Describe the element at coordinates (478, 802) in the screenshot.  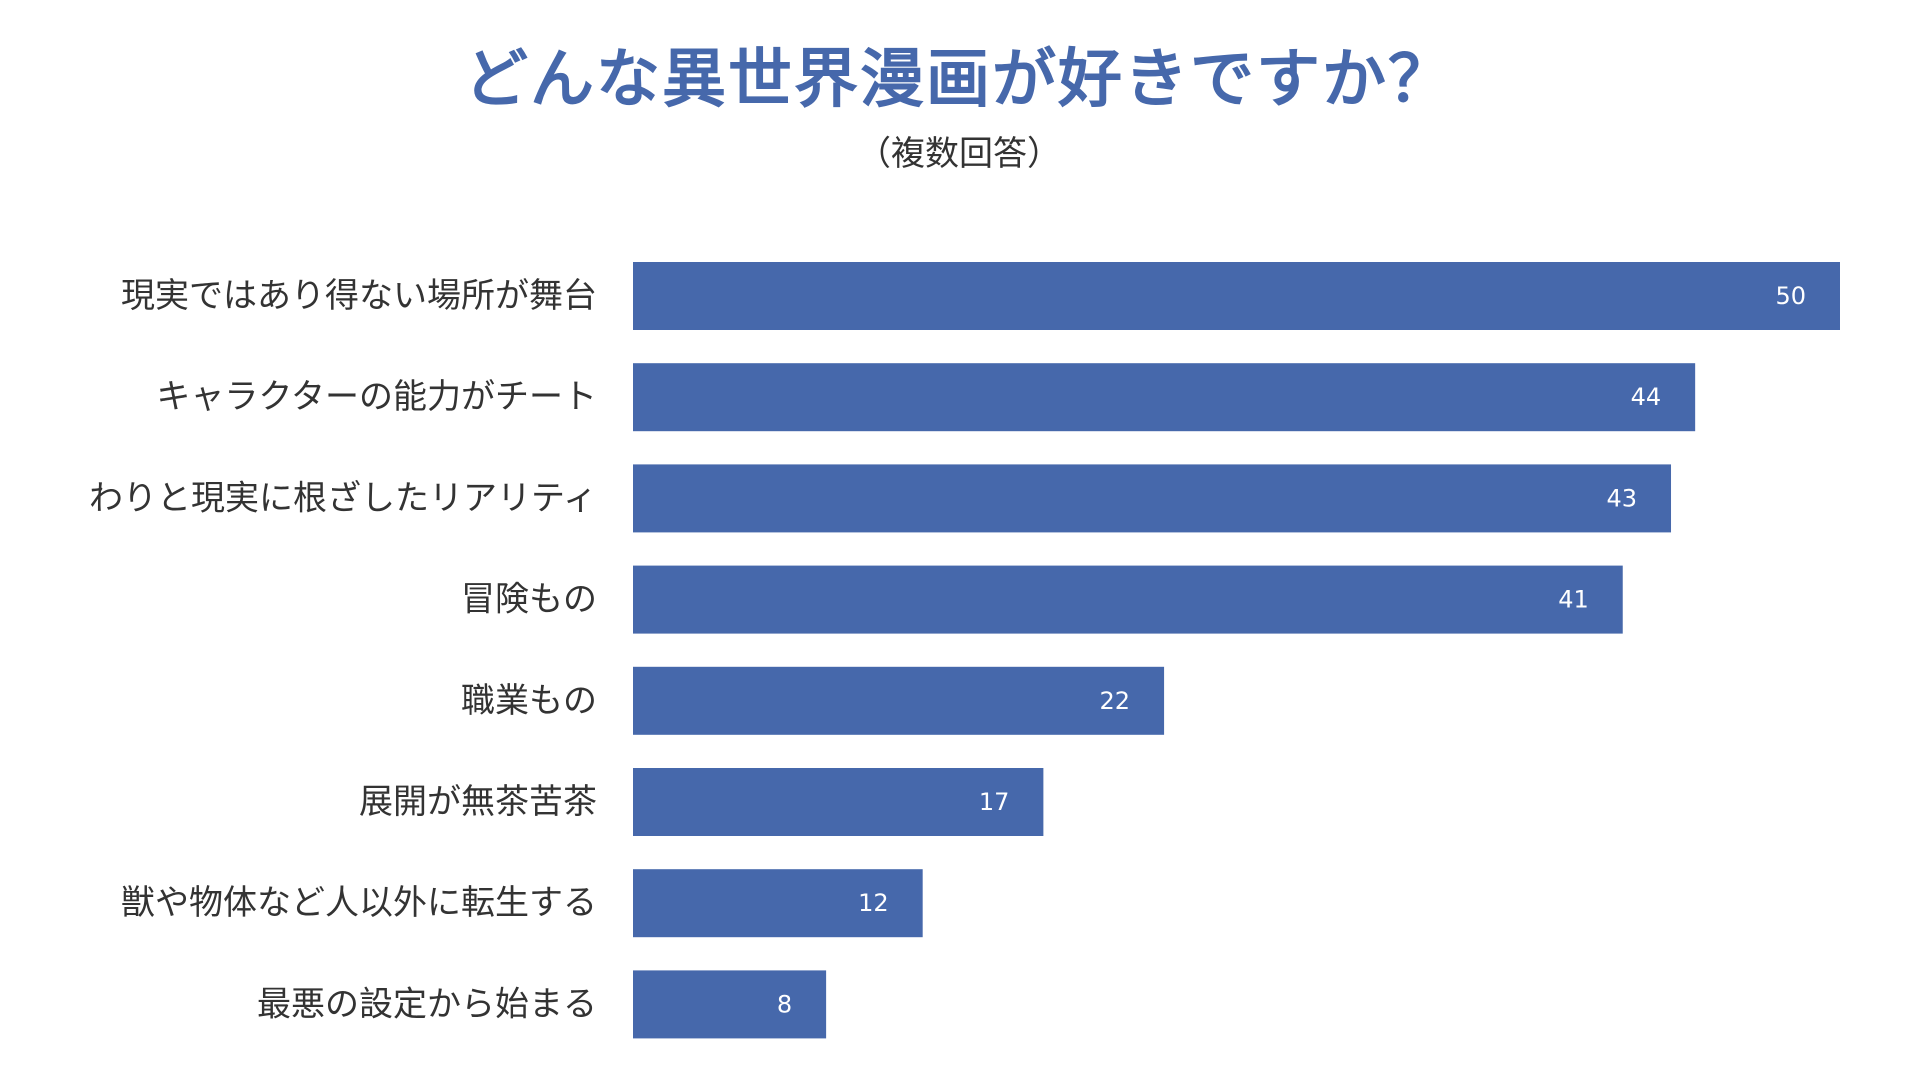
I see `category-label: 展開が無茶苦茶` at that location.